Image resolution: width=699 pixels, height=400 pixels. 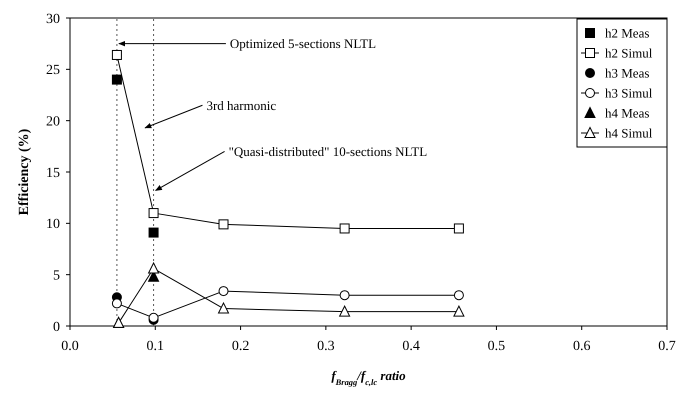 I want to click on legend-label: h3 Meas, so click(x=627, y=73).